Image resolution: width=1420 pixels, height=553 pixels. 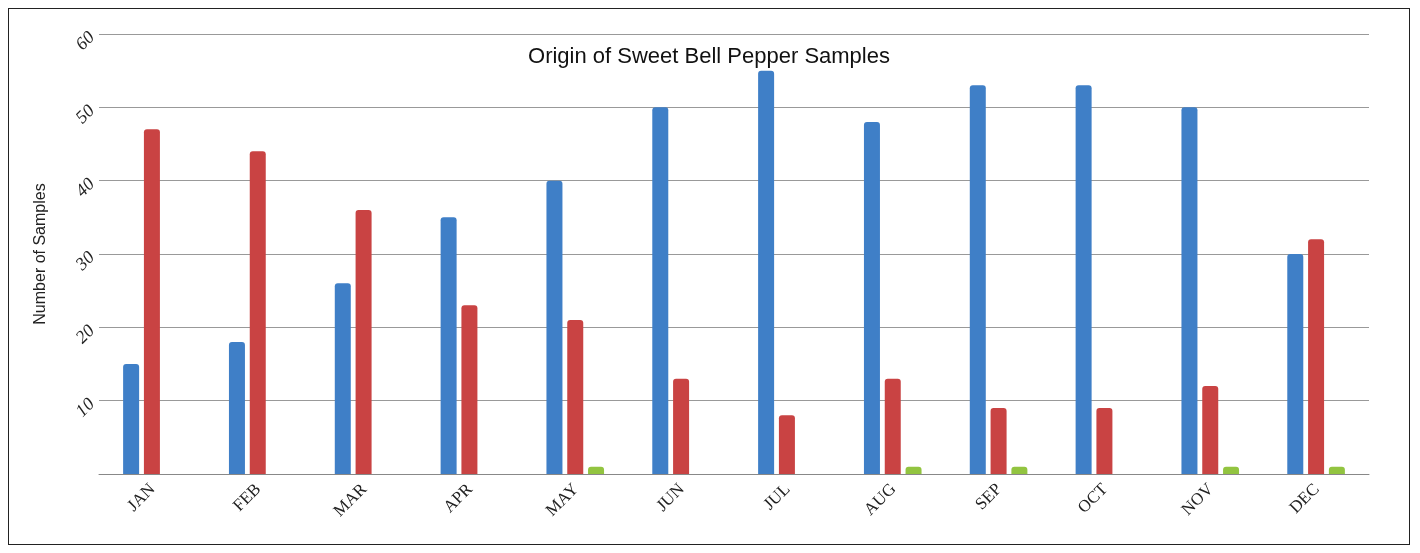 I want to click on y-tick-label: 20, so click(x=85, y=334).